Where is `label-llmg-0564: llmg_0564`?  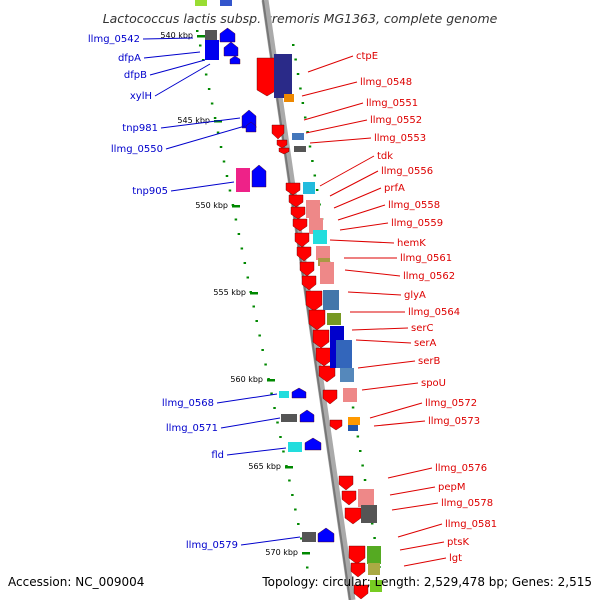 label-llmg-0564: llmg_0564 is located at coordinates (434, 312).